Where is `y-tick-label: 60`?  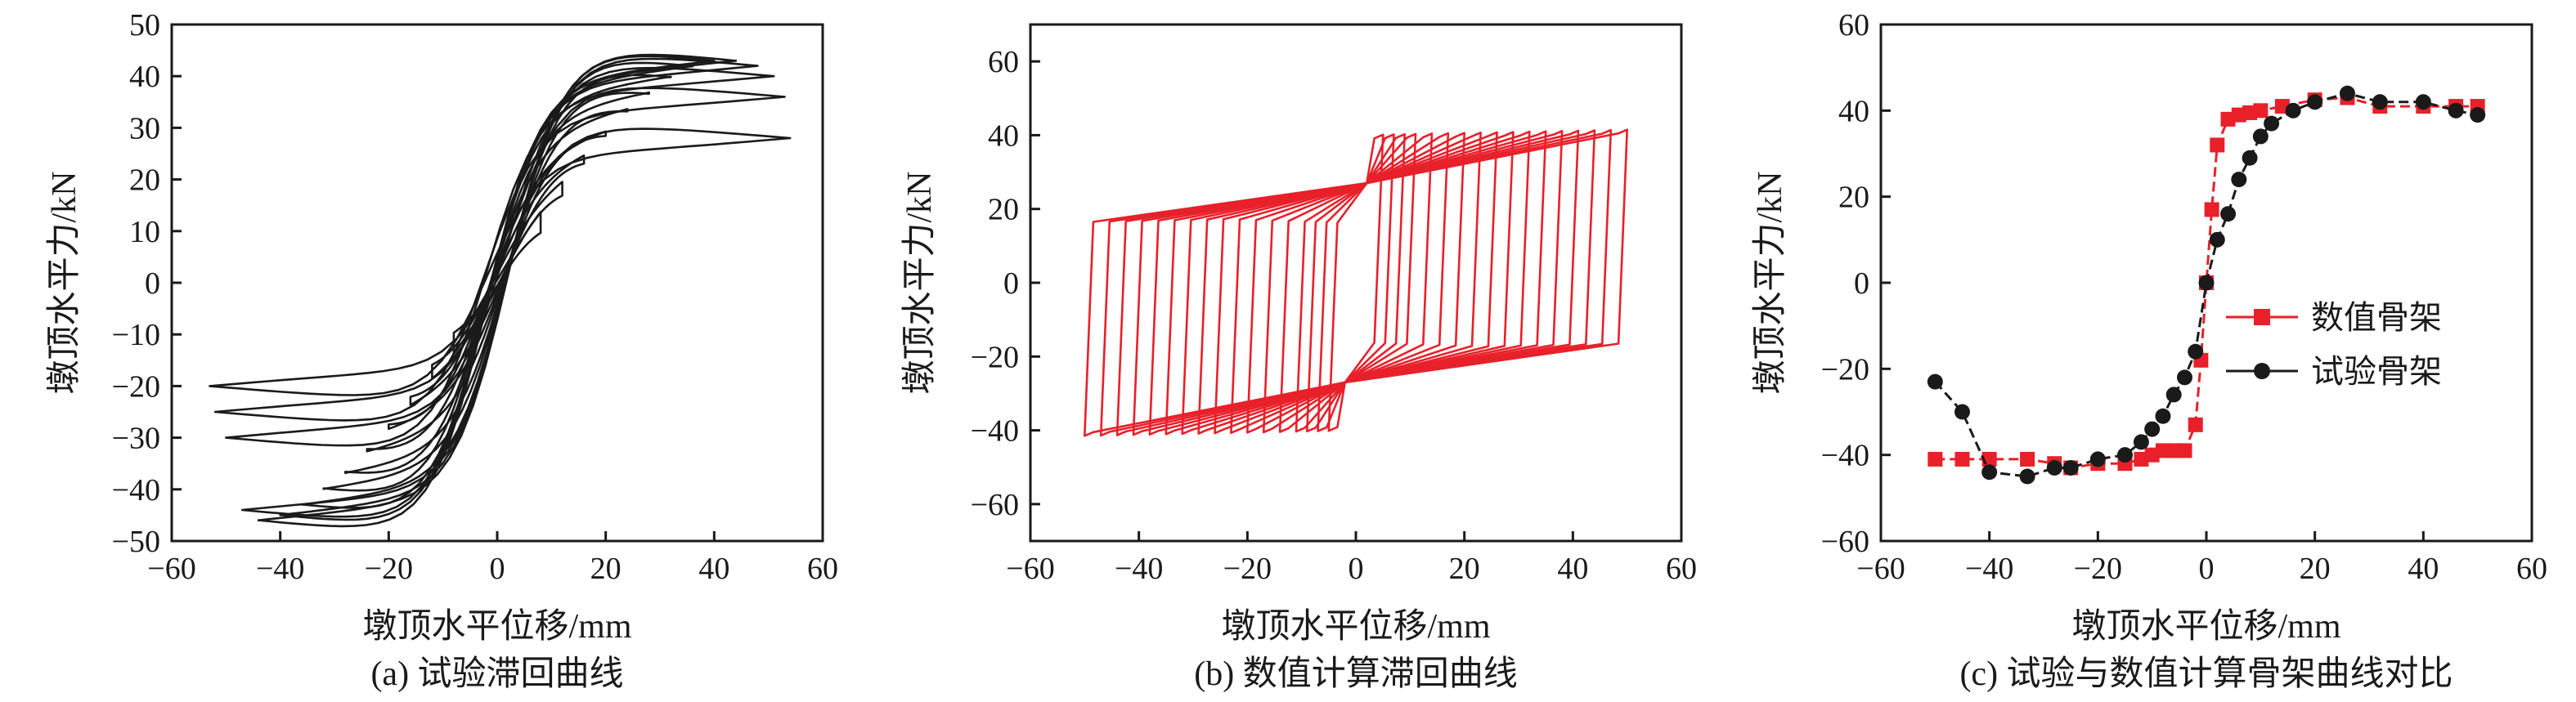 y-tick-label: 60 is located at coordinates (1853, 25).